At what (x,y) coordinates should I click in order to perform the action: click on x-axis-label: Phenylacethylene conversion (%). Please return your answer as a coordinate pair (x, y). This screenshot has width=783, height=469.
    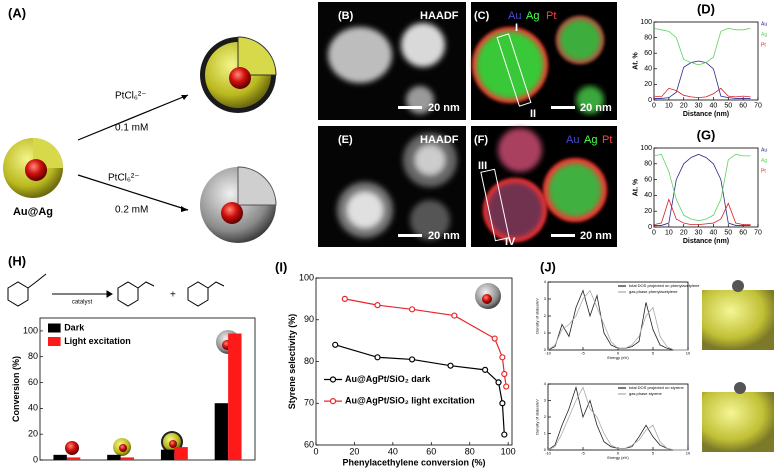
    Looking at the image, I should click on (413, 462).